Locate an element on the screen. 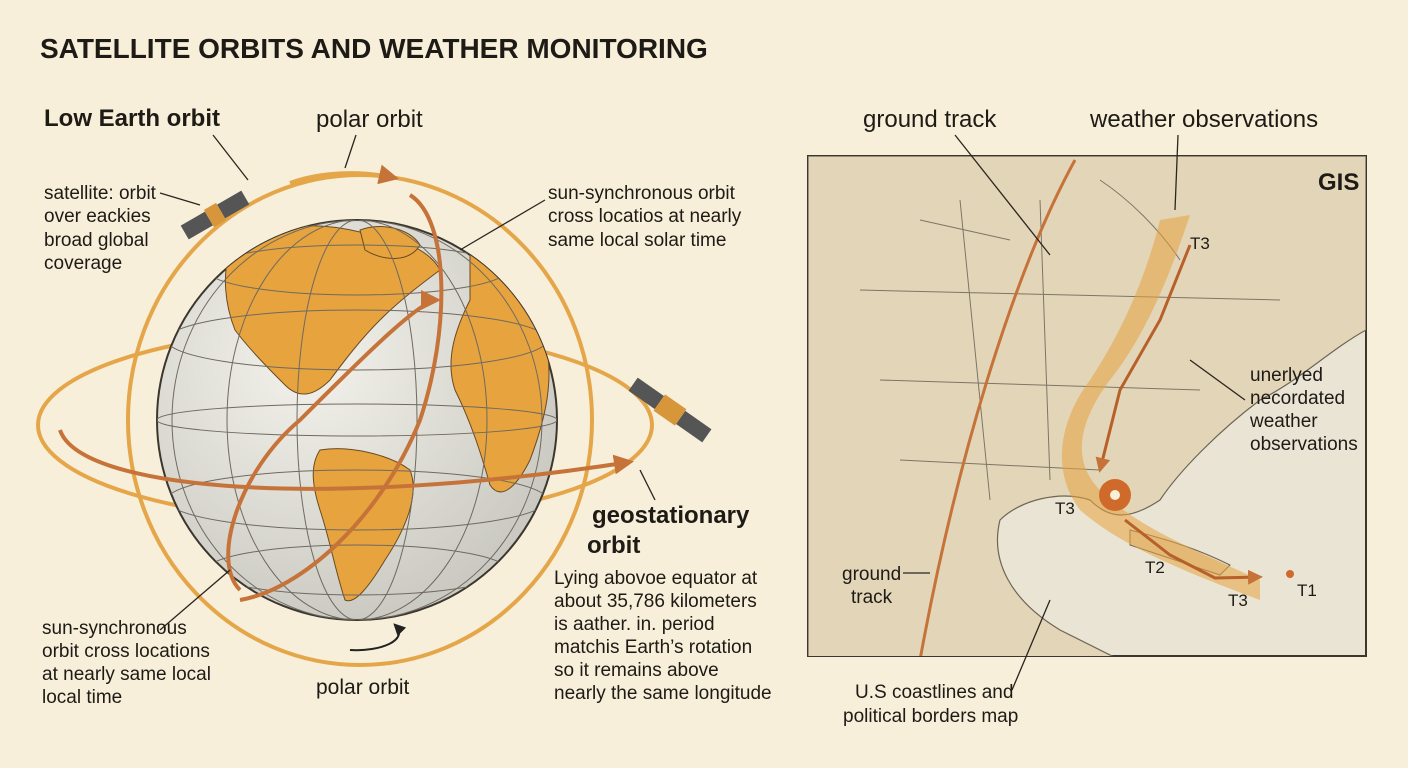 The image size is (1408, 768). text-line: necordated is located at coordinates (1297, 398).